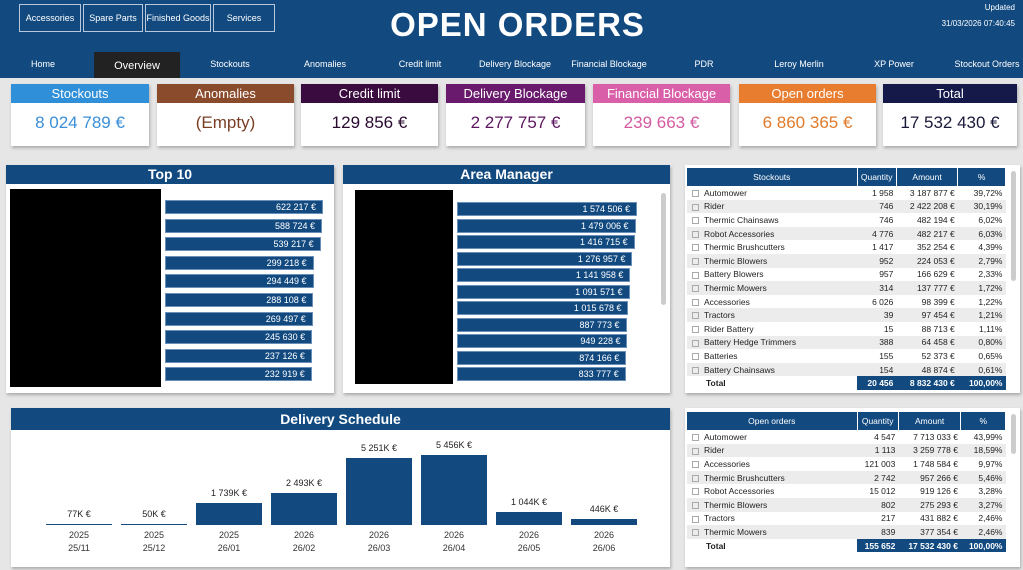  I want to click on bar-area-manager: 874 166 €, so click(542, 357).